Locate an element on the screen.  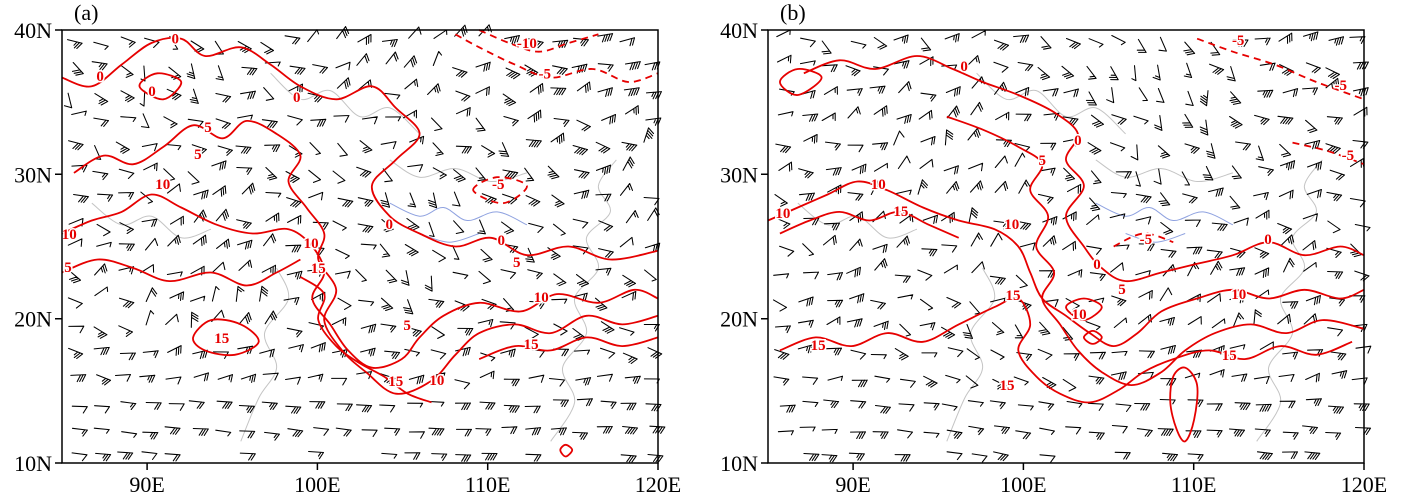
panel-a-label: (a) is located at coordinates (86, 12).